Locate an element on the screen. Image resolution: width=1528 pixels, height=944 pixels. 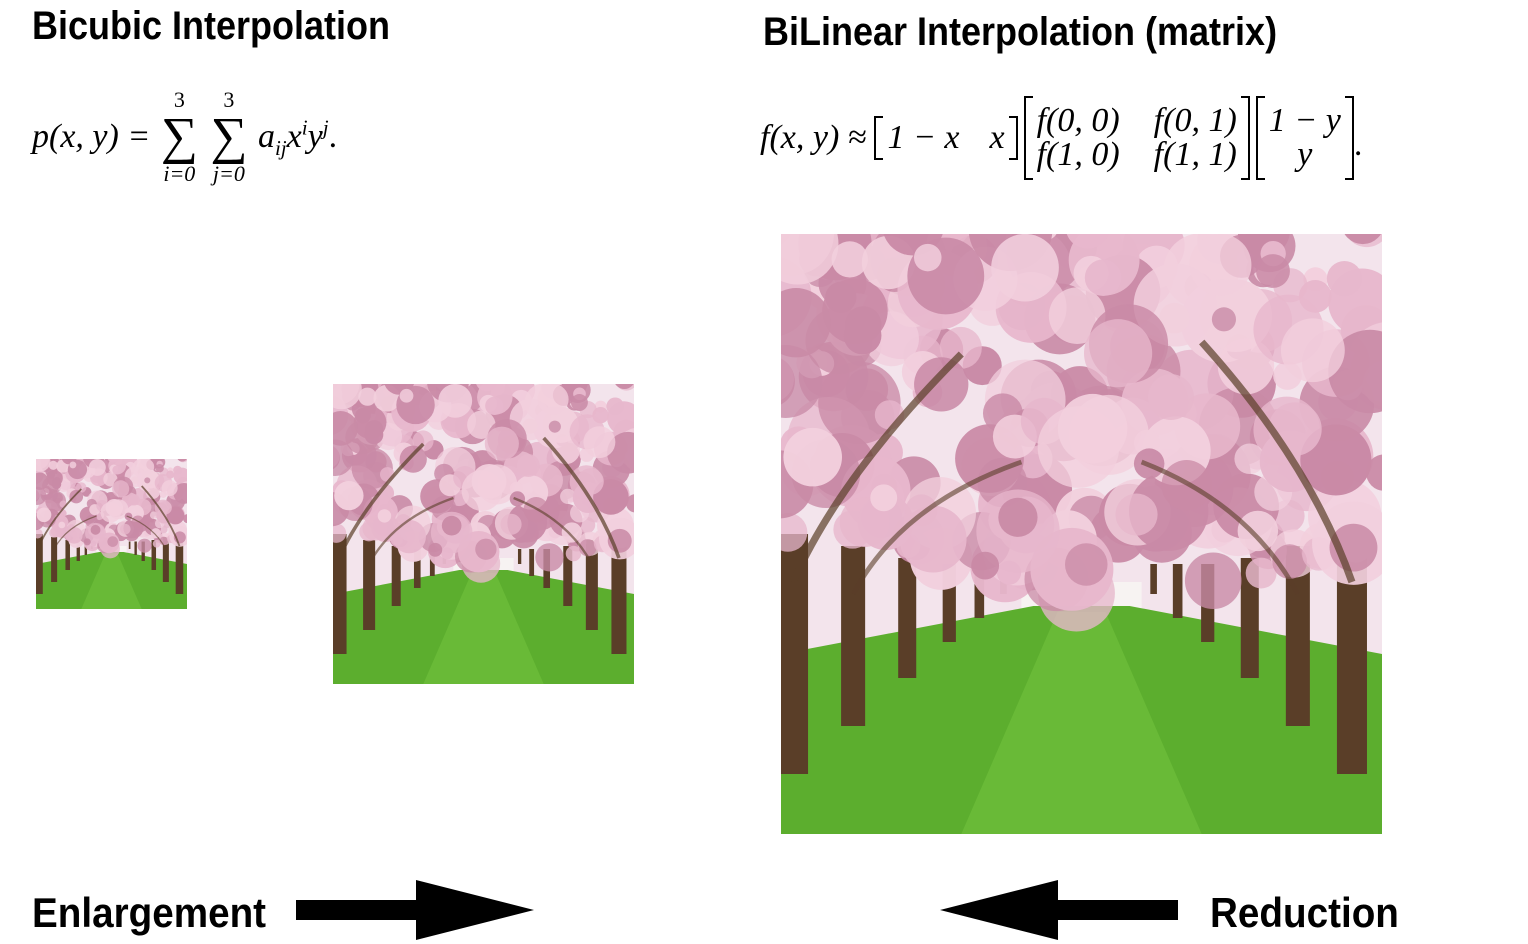
sum-i: 3 ∑ i=0 is located at coordinates (179, 136).